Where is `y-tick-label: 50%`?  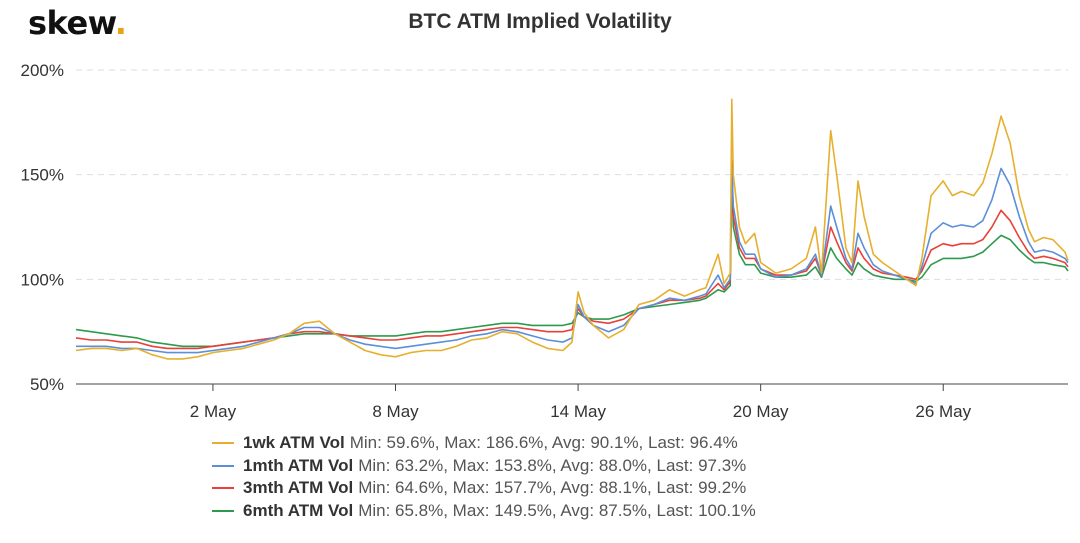 y-tick-label: 50% is located at coordinates (47, 384).